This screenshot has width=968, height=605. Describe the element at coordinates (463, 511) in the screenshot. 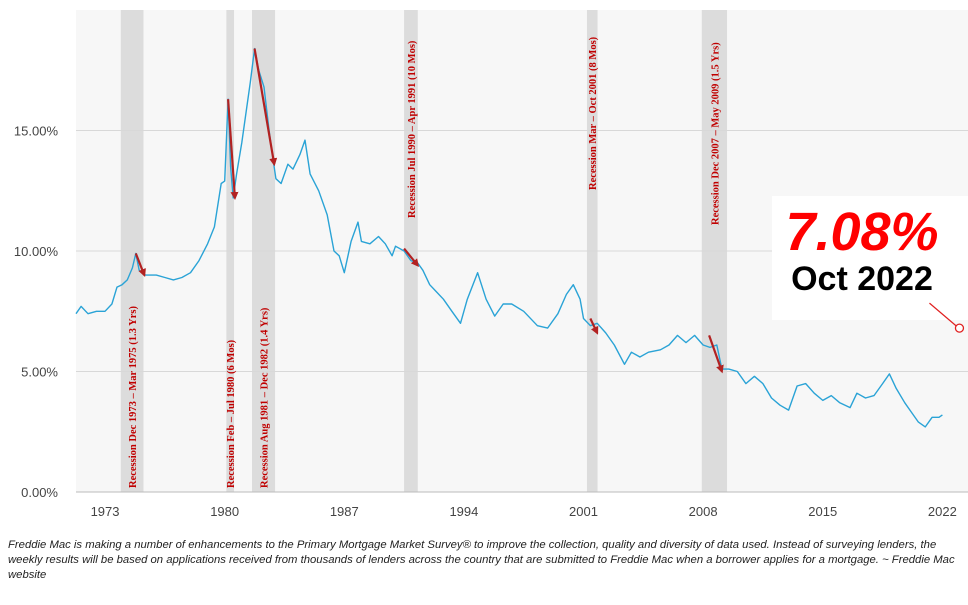

I see `x-tick-label: 1994` at that location.